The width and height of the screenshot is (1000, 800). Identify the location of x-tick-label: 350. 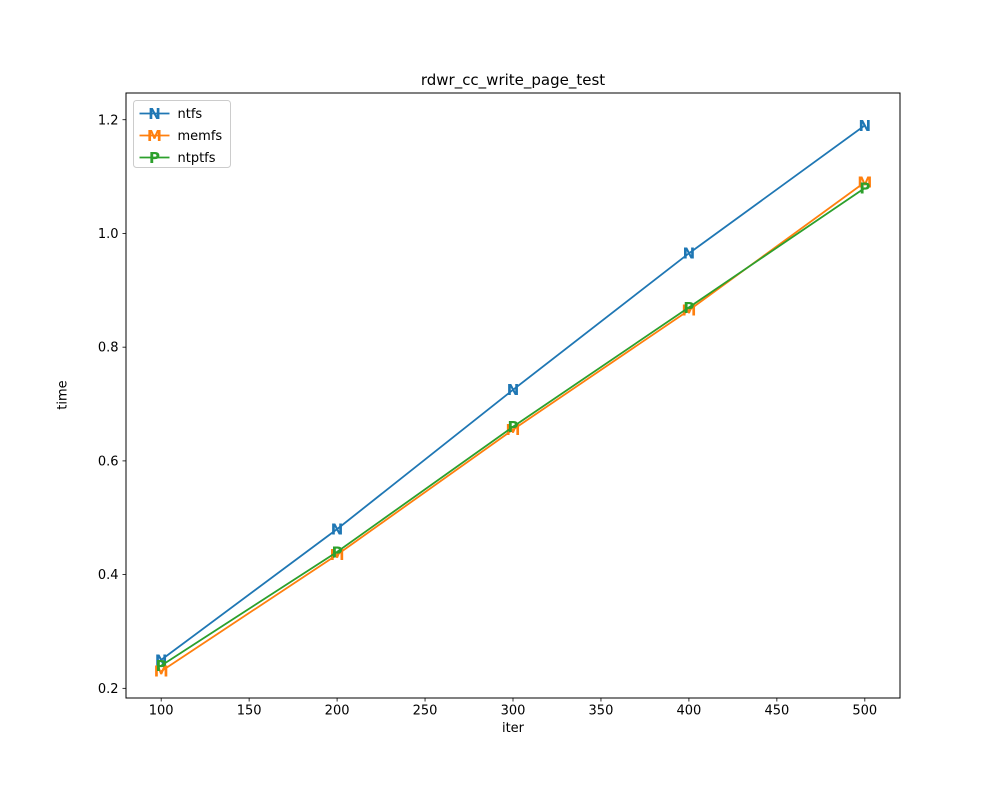
(601, 711).